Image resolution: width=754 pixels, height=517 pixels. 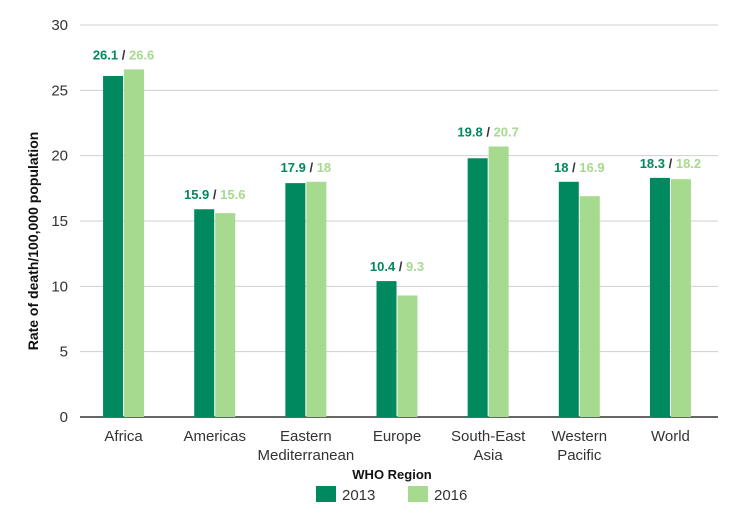 I want to click on data-label: 15.9 / 15.6, so click(x=214, y=194).